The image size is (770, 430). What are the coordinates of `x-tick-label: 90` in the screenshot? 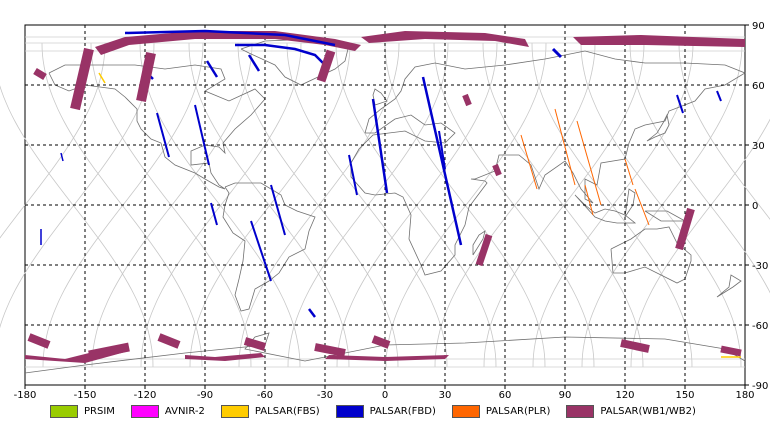 It's located at (565, 395).